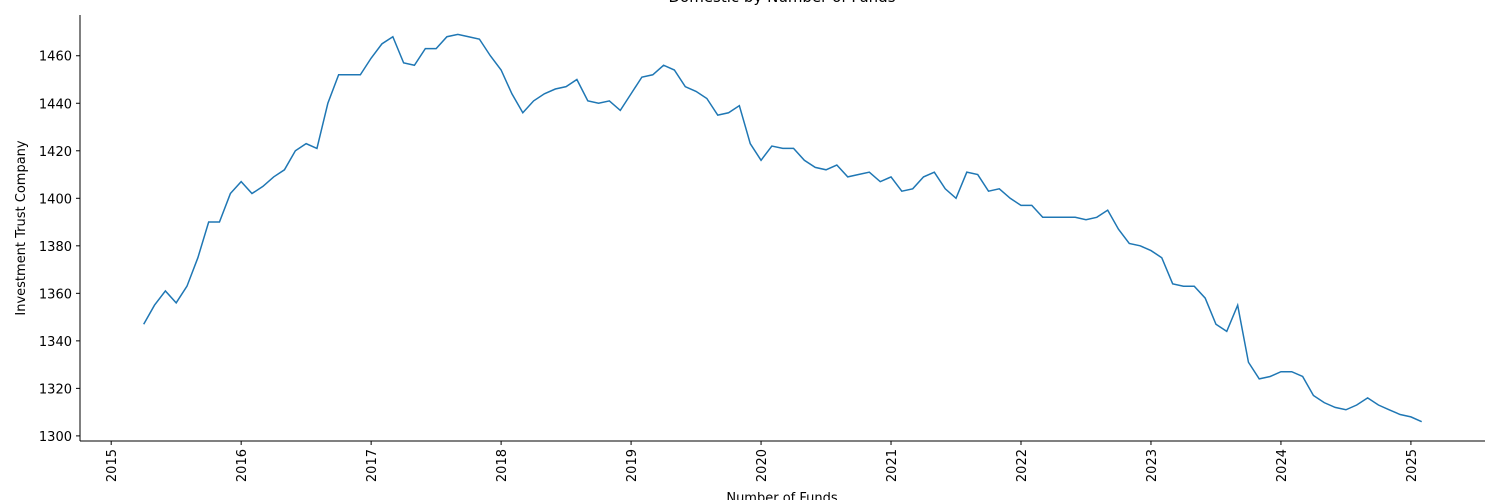 This screenshot has width=1500, height=500. Describe the element at coordinates (55, 294) in the screenshot. I see `y-tick-label: 1360` at that location.